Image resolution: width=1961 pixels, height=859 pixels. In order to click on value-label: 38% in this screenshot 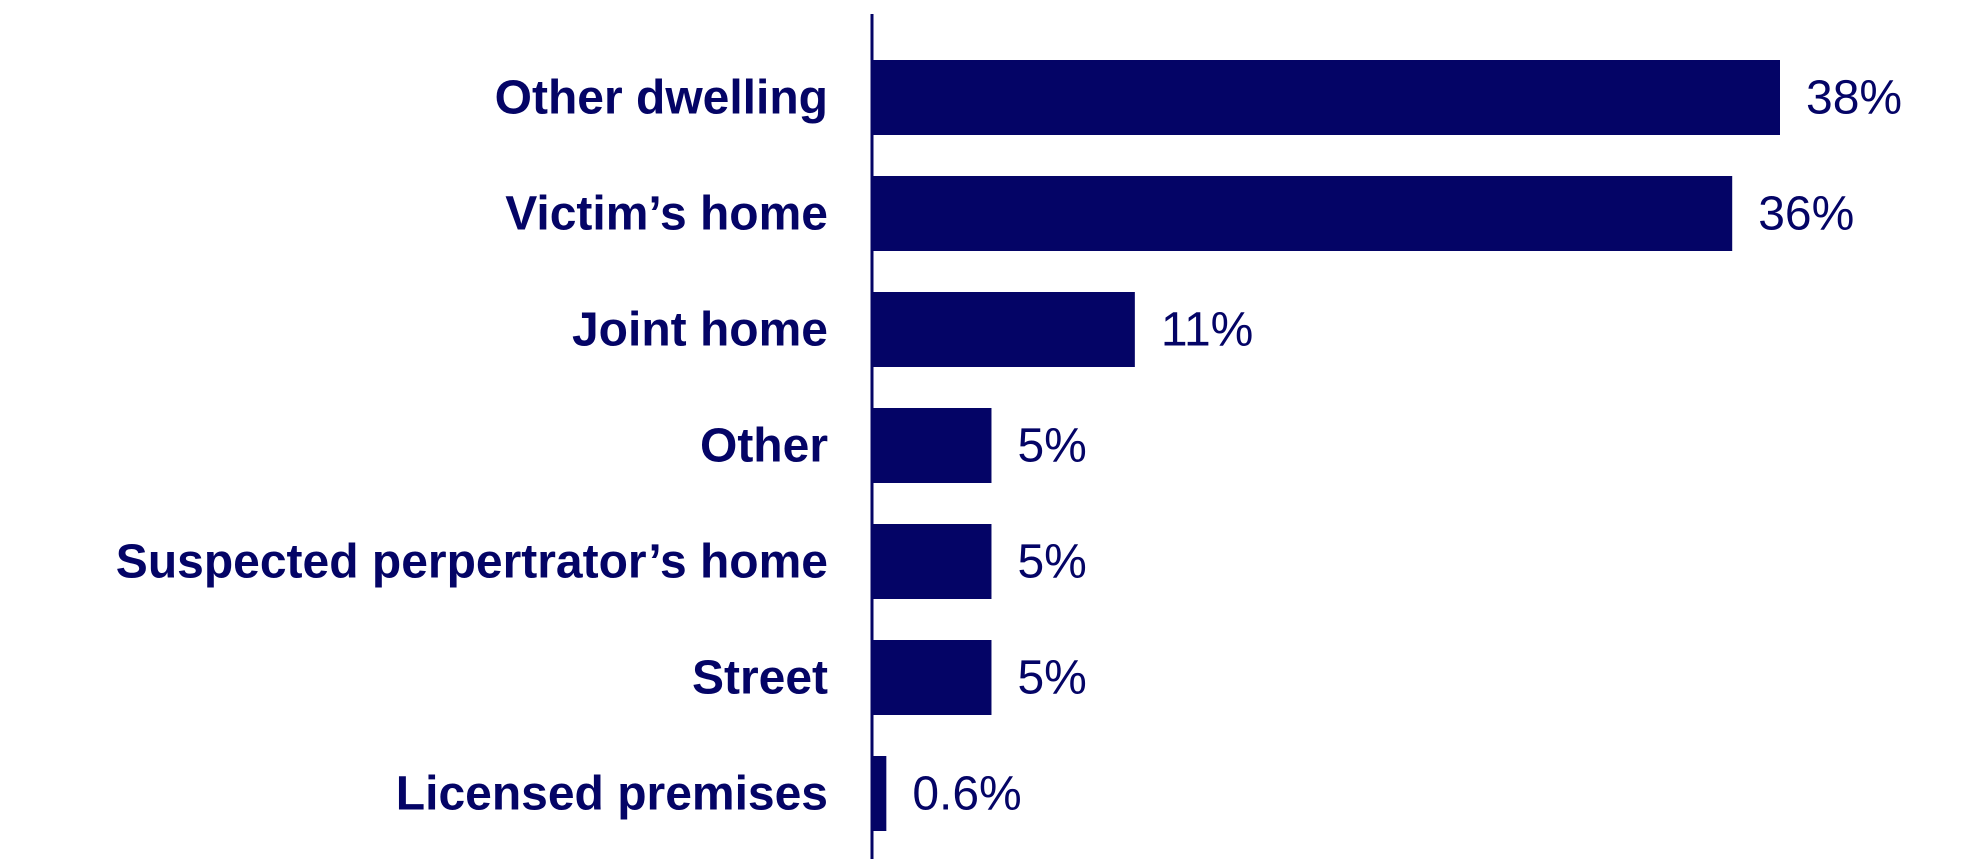, I will do `click(1854, 98)`.